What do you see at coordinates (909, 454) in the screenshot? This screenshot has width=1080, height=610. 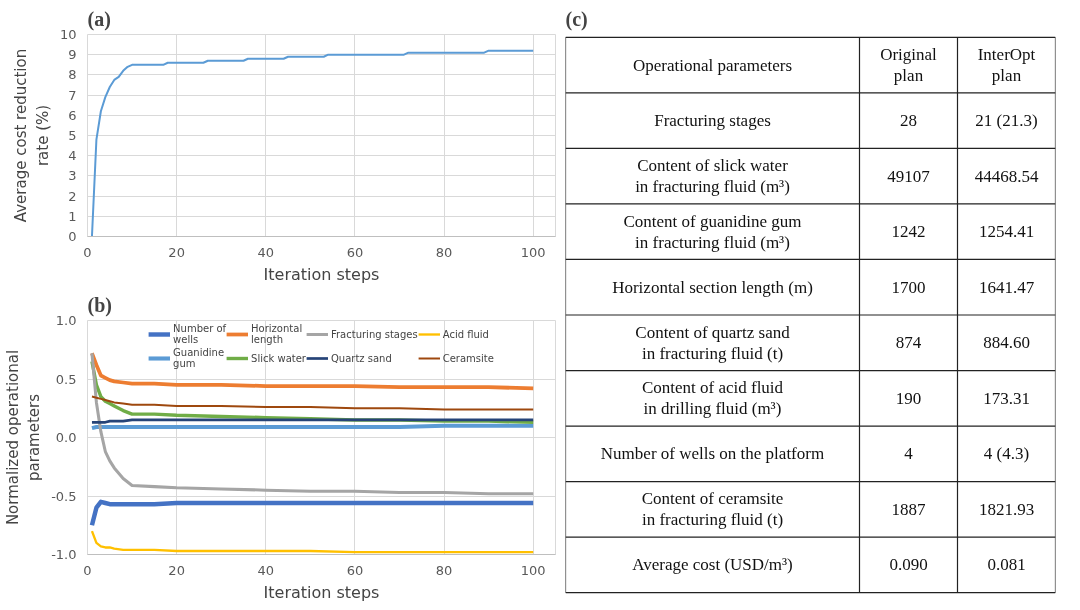 I see `text: 4` at bounding box center [909, 454].